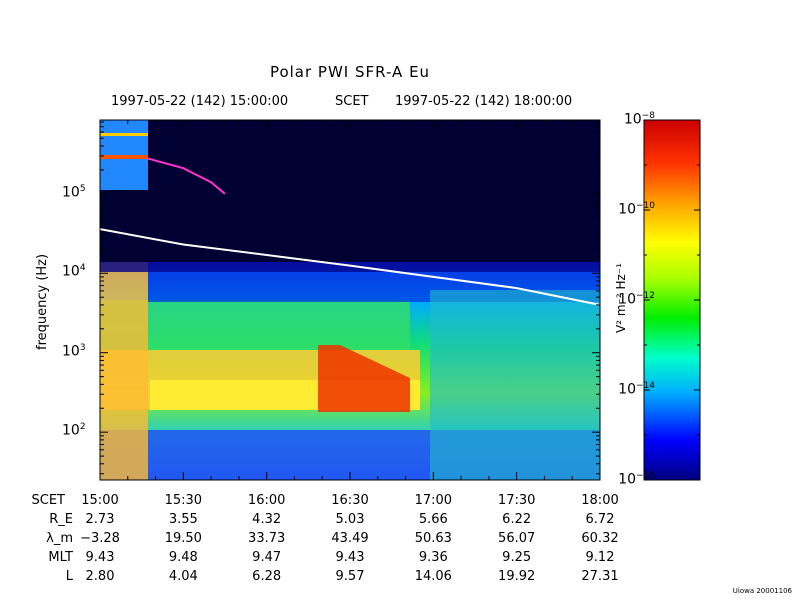  I want to click on y-tick-exponent: 3, so click(82, 347).